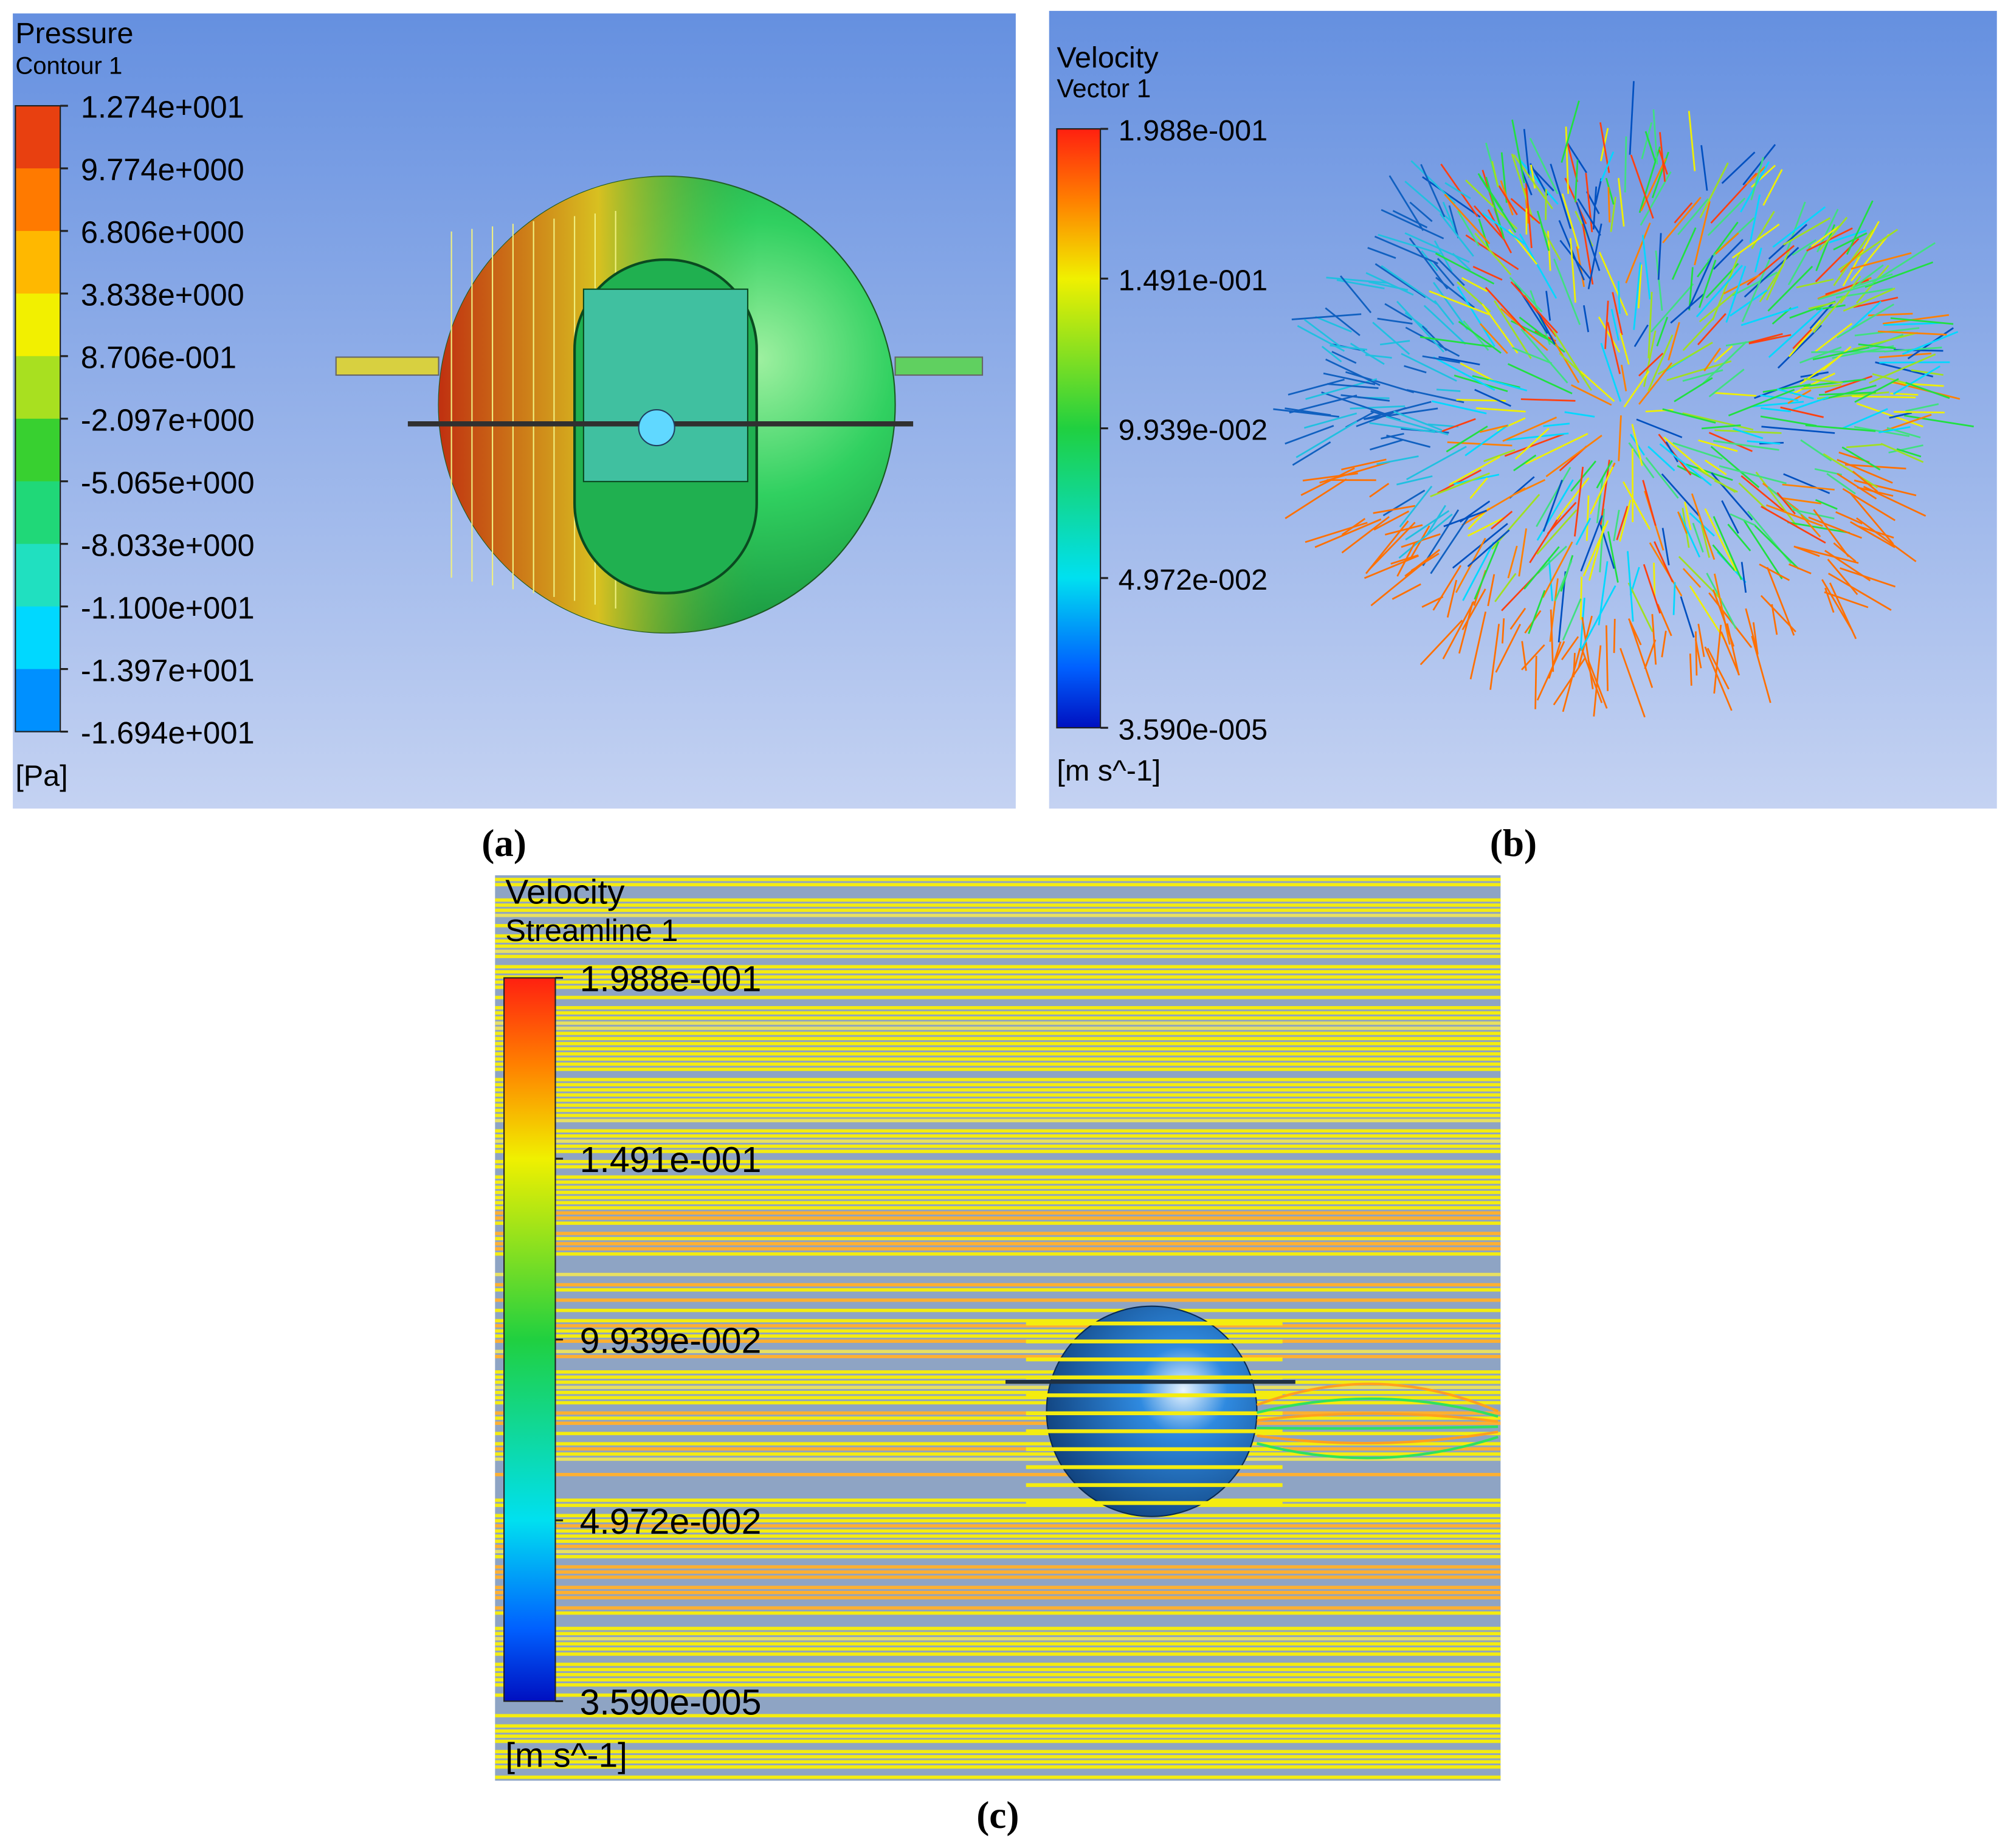 The height and width of the screenshot is (1848, 2011). Describe the element at coordinates (168, 670) in the screenshot. I see `legend-label: -1.397e+001` at that location.